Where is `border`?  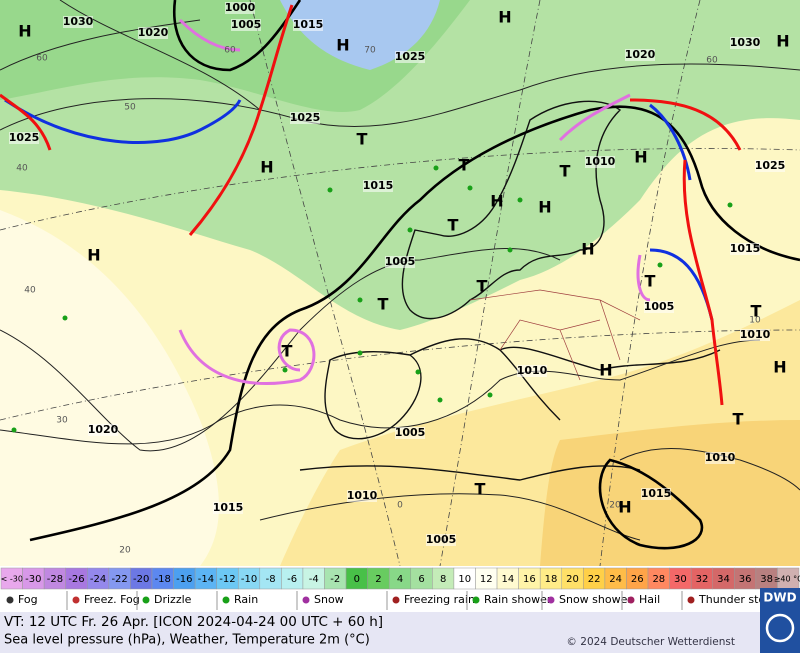 border is located at coordinates (555, 335).